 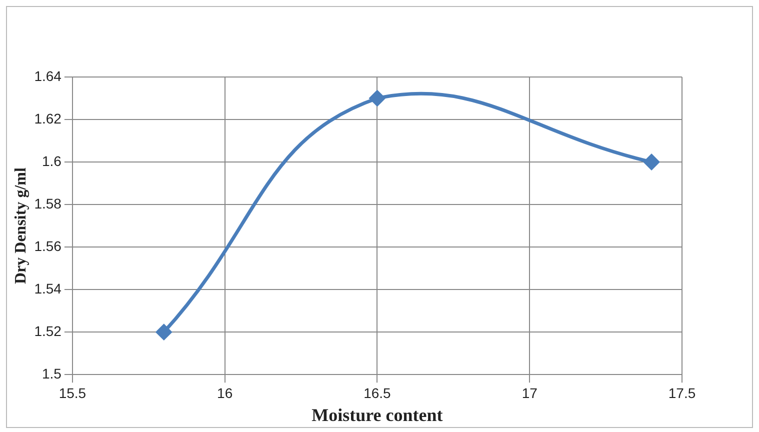 I want to click on x-tick-label: 15.5, so click(x=72, y=392).